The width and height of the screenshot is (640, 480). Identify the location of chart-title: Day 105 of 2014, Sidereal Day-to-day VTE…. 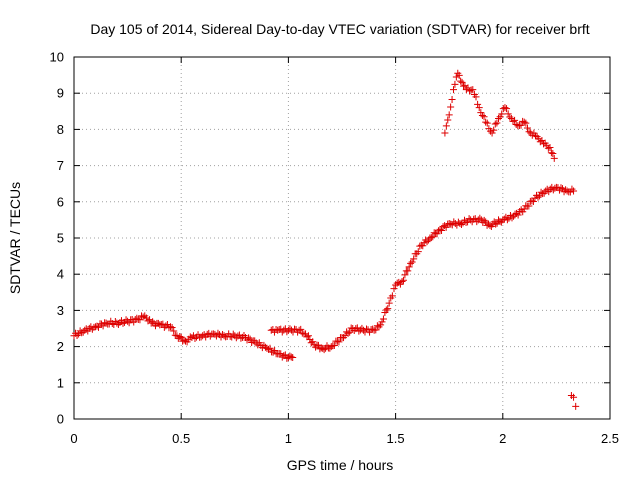
(339, 29).